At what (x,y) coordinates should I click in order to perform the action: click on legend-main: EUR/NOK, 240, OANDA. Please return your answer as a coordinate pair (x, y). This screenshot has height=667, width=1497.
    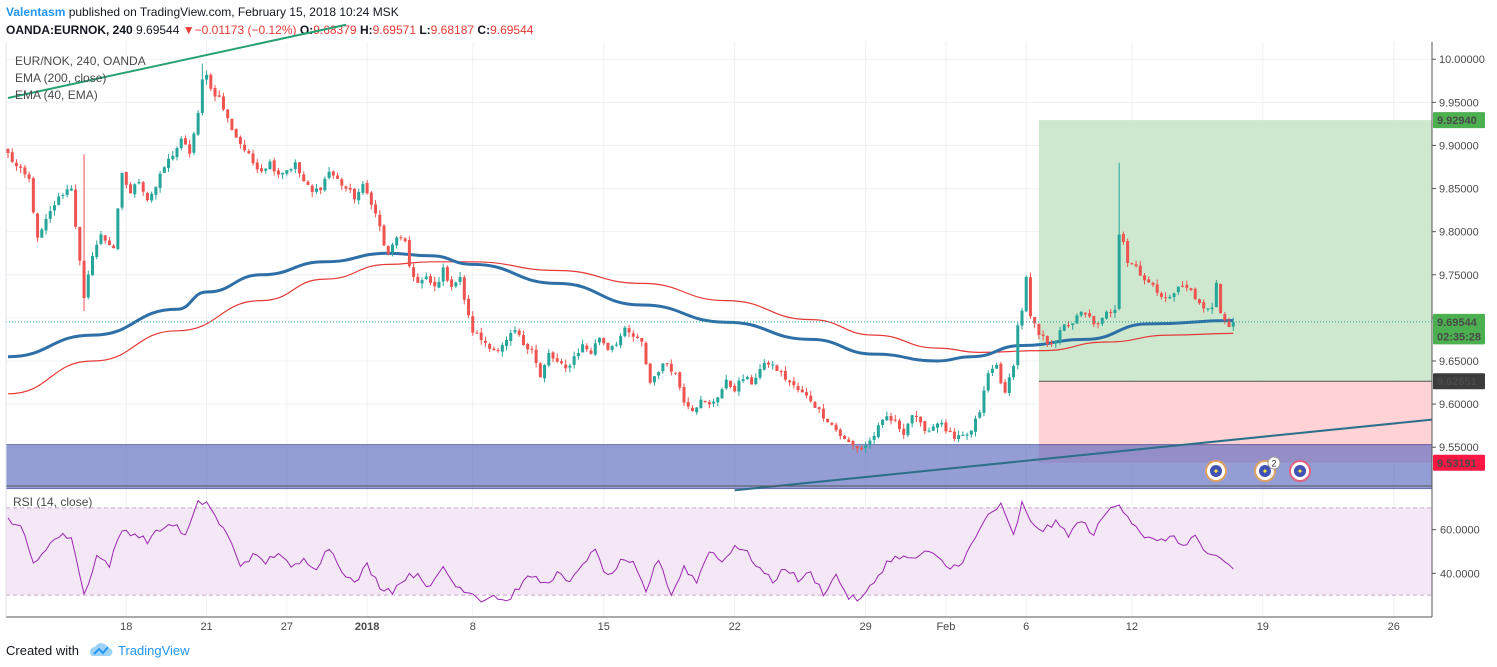
    Looking at the image, I should click on (80, 61).